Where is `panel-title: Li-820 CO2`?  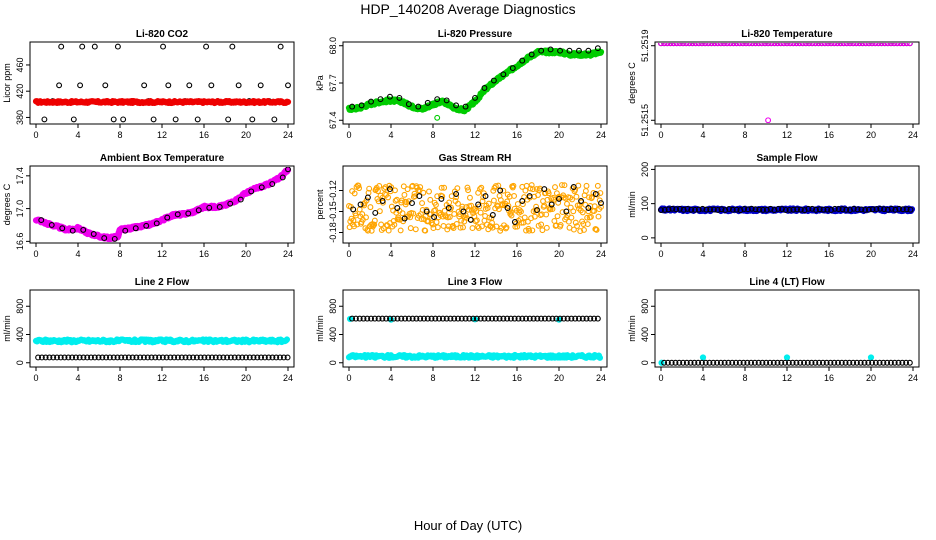 panel-title: Li-820 CO2 is located at coordinates (162, 34).